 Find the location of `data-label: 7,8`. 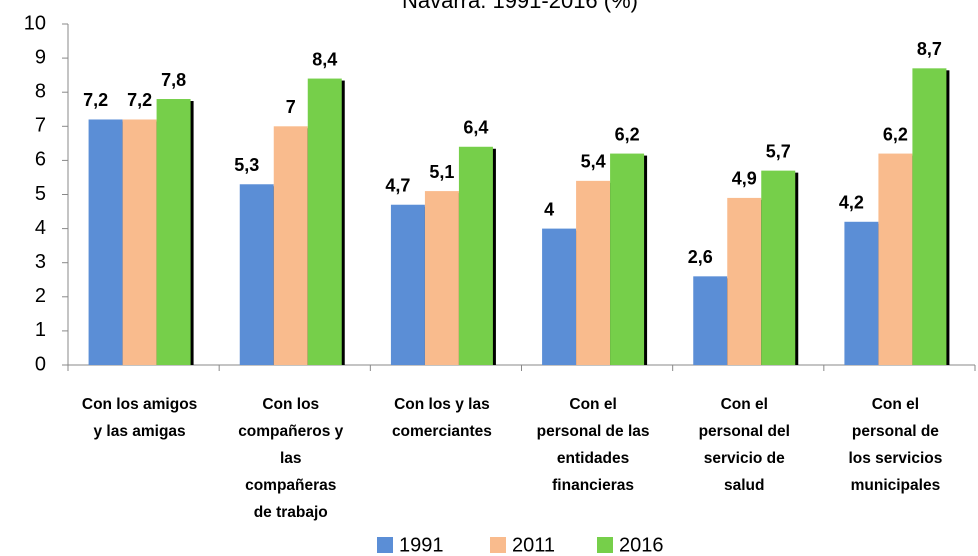

data-label: 7,8 is located at coordinates (173, 80).